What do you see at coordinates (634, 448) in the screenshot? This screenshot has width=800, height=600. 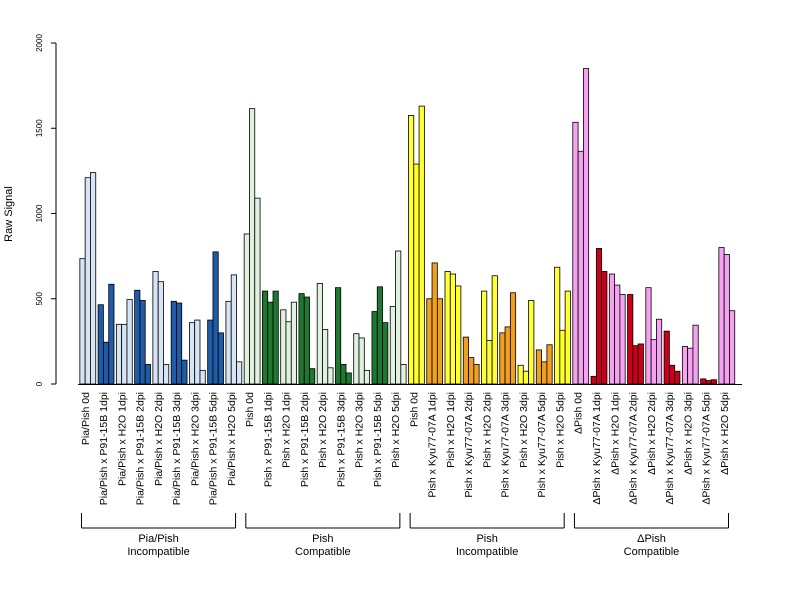 I see `category-label: ΔPish x Kyu77-07A 2dpi` at bounding box center [634, 448].